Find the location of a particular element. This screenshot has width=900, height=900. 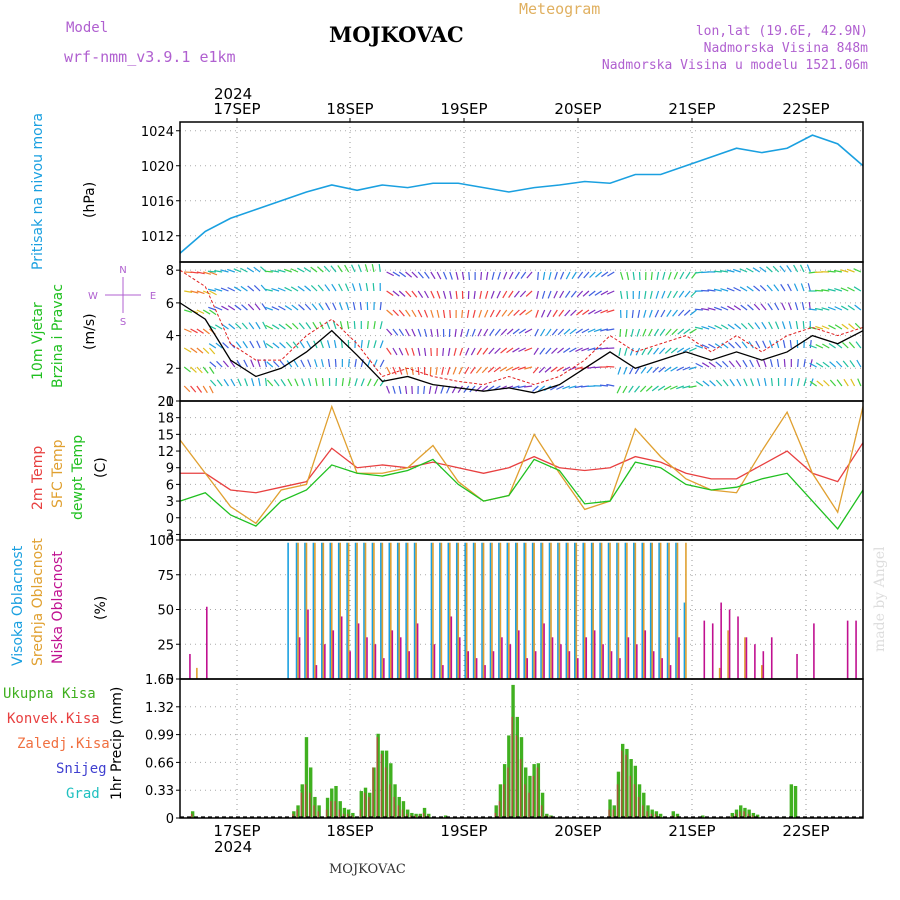

y-tick-label: 25 is located at coordinates (165, 645).